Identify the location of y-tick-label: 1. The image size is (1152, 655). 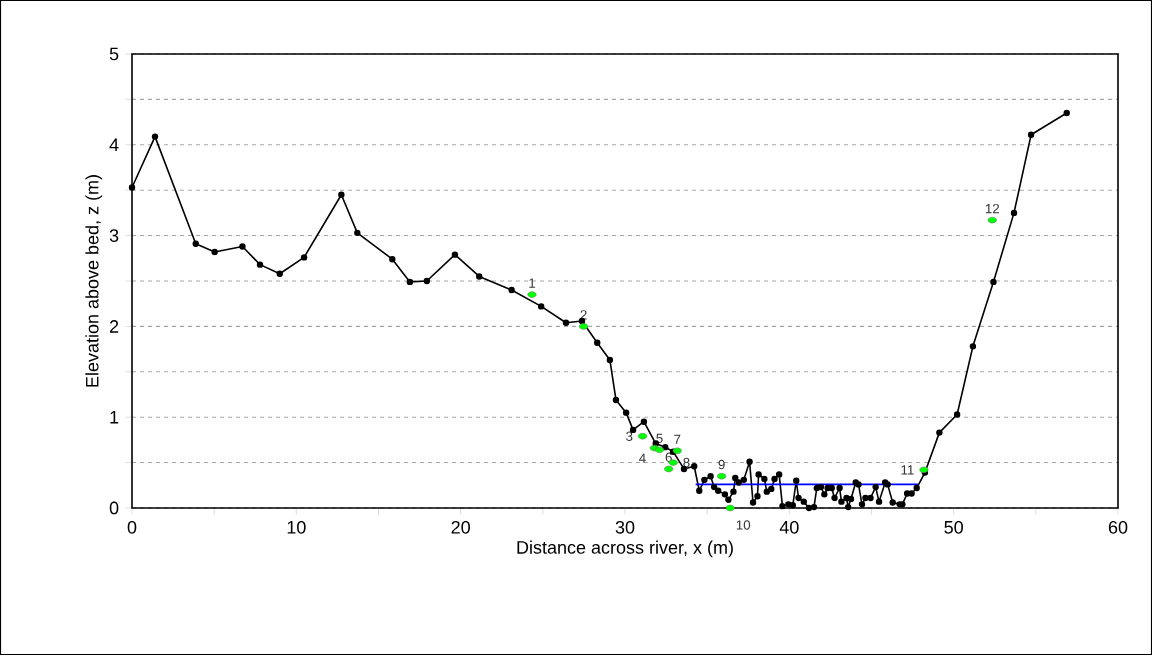
(114, 417).